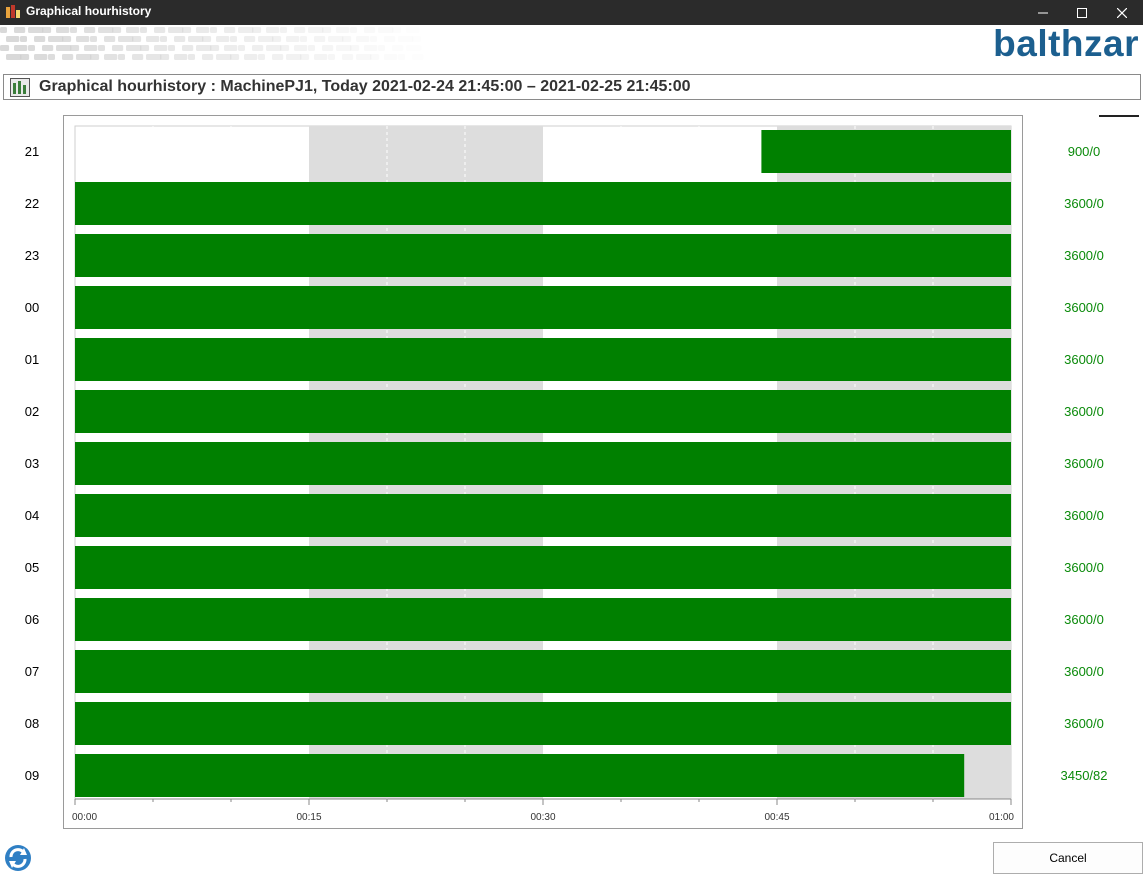 The height and width of the screenshot is (876, 1143). What do you see at coordinates (571, 12) in the screenshot?
I see `window-titlebar: Graphical hourhistory` at bounding box center [571, 12].